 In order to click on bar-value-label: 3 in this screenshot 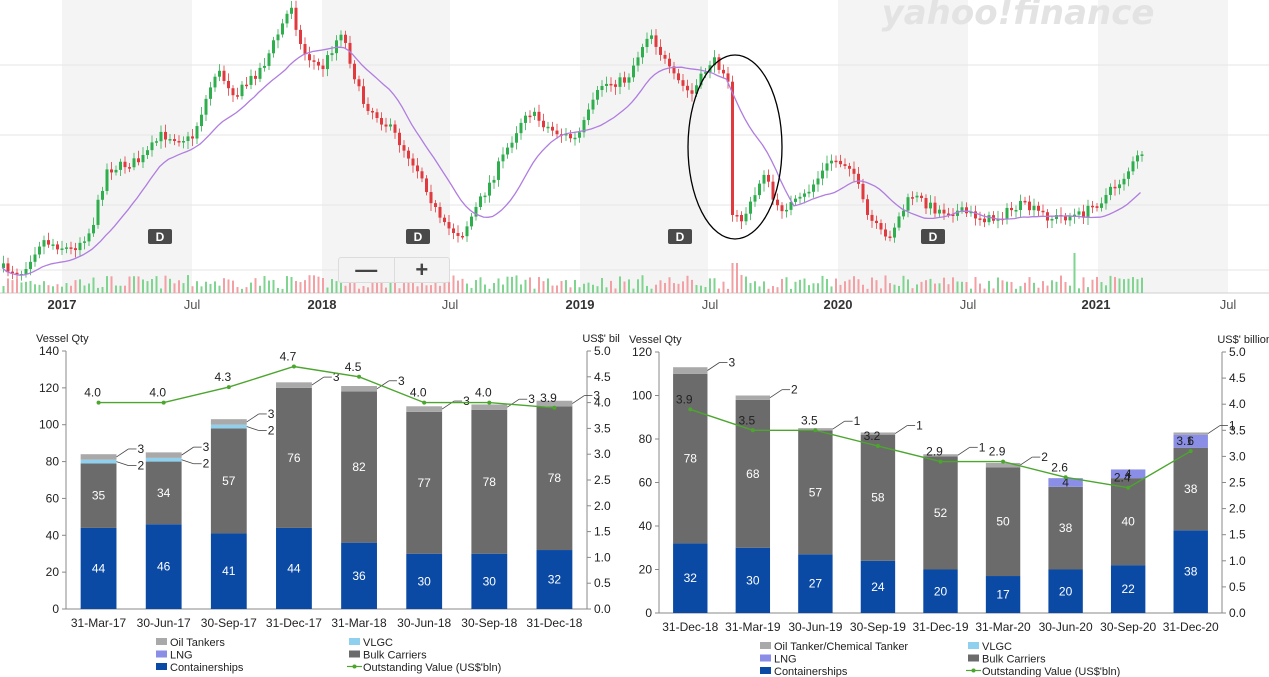, I will do `click(596, 396)`.